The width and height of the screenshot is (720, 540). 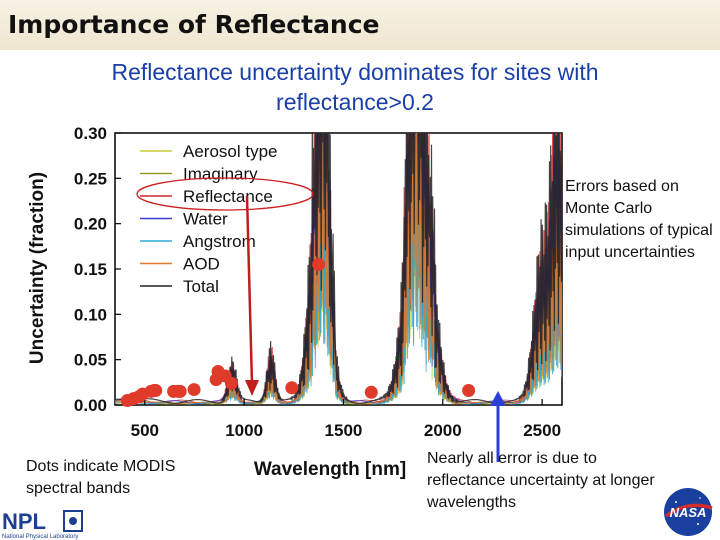 I want to click on legend-label-reflectance: Reflectance, so click(x=228, y=196).